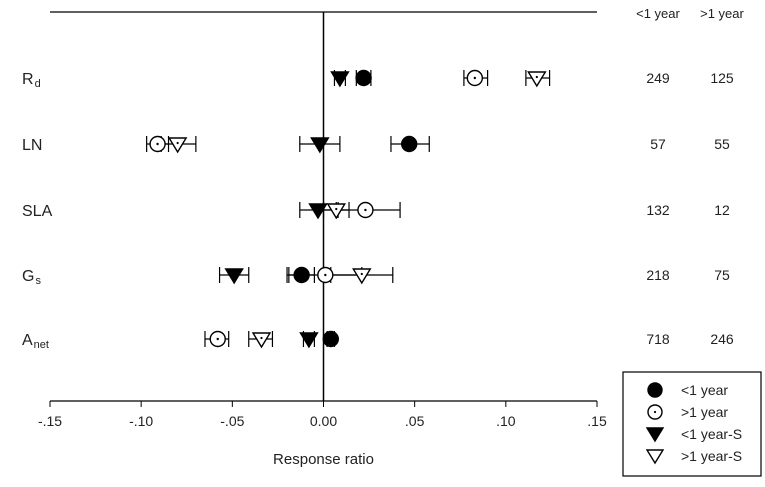 This screenshot has height=487, width=765. What do you see at coordinates (41, 345) in the screenshot?
I see `category-label-subscript: net` at bounding box center [41, 345].